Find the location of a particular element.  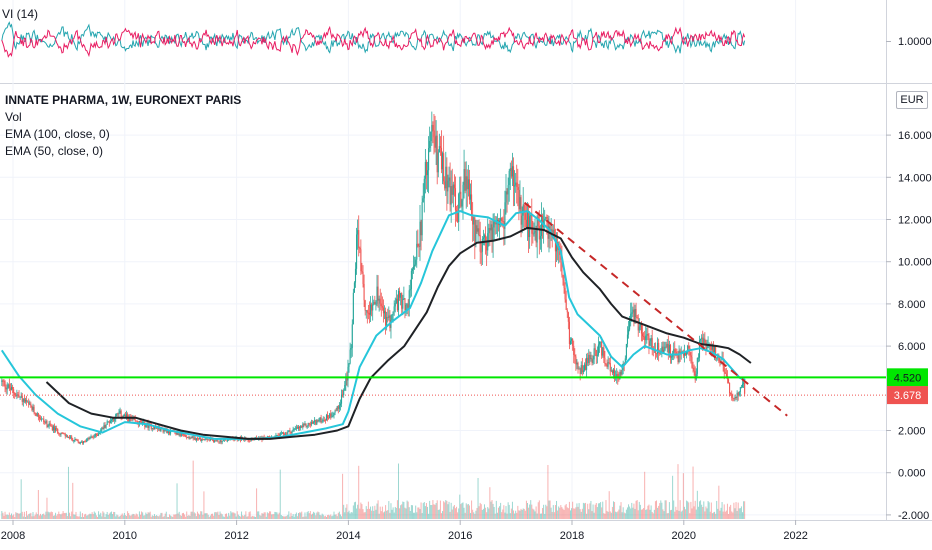

legend-ema-50: EMA (50, close, 0) is located at coordinates (54, 151).